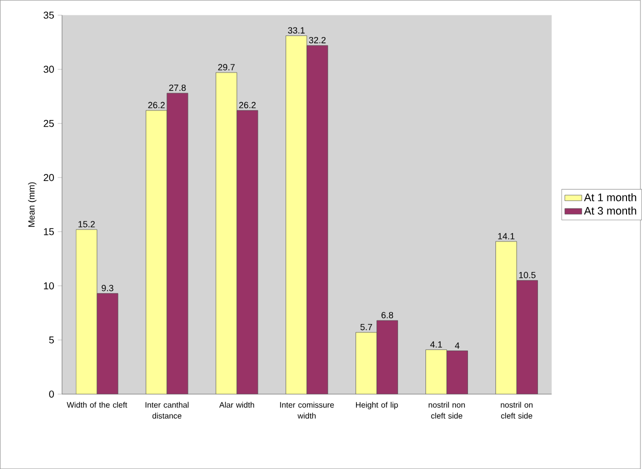 This screenshot has width=642, height=469. I want to click on data-label: 15.2, so click(86, 224).